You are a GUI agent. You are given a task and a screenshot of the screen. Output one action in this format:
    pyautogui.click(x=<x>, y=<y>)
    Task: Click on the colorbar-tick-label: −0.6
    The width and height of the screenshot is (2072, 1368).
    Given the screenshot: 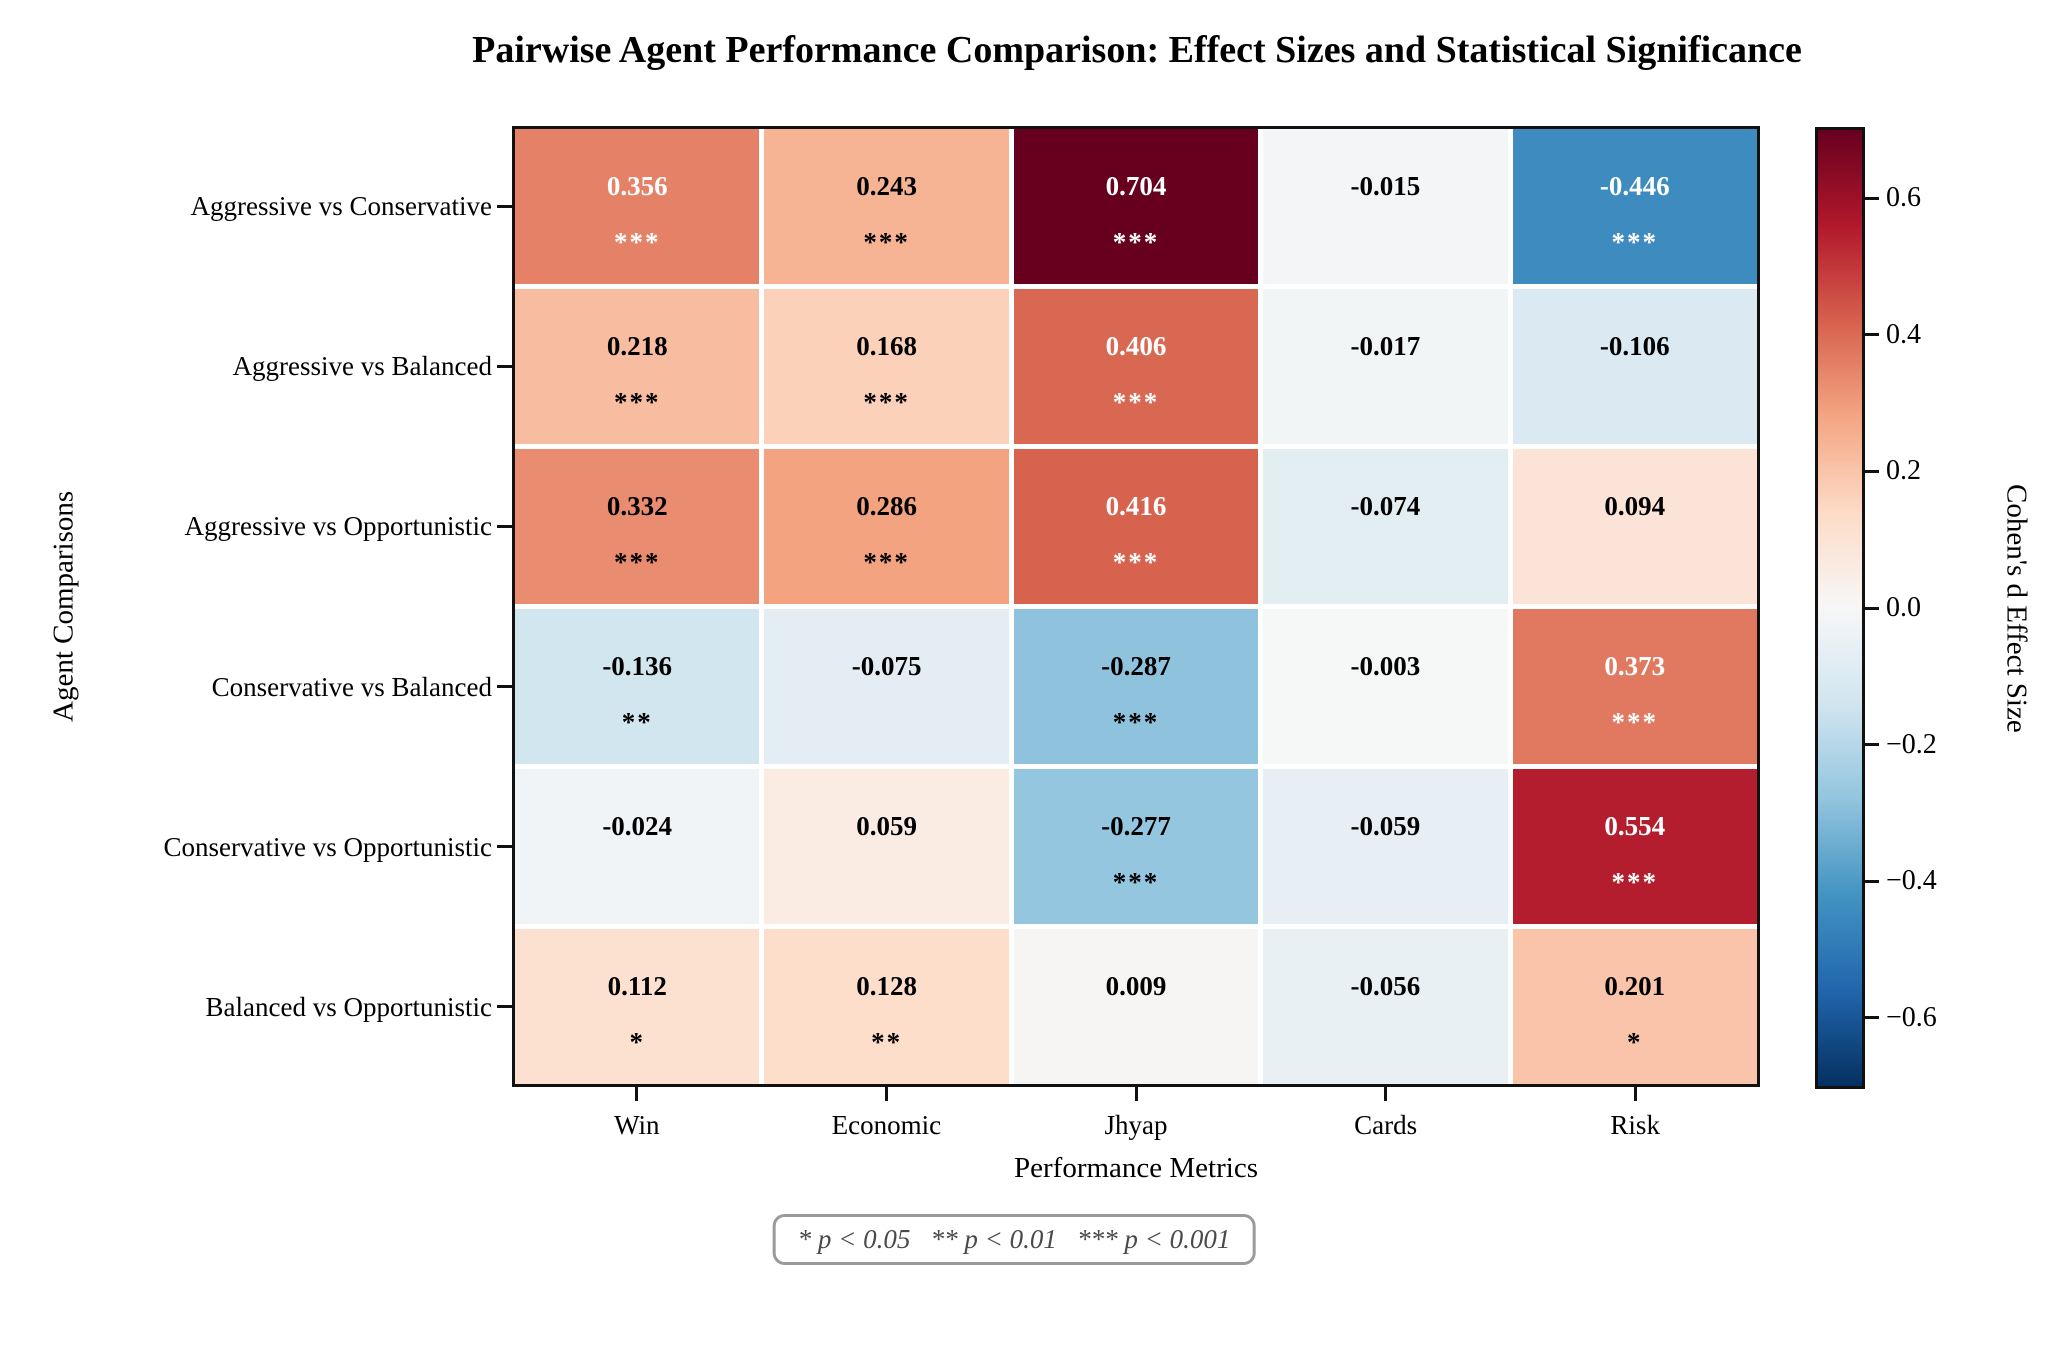 What is the action you would take?
    pyautogui.click(x=1911, y=1017)
    